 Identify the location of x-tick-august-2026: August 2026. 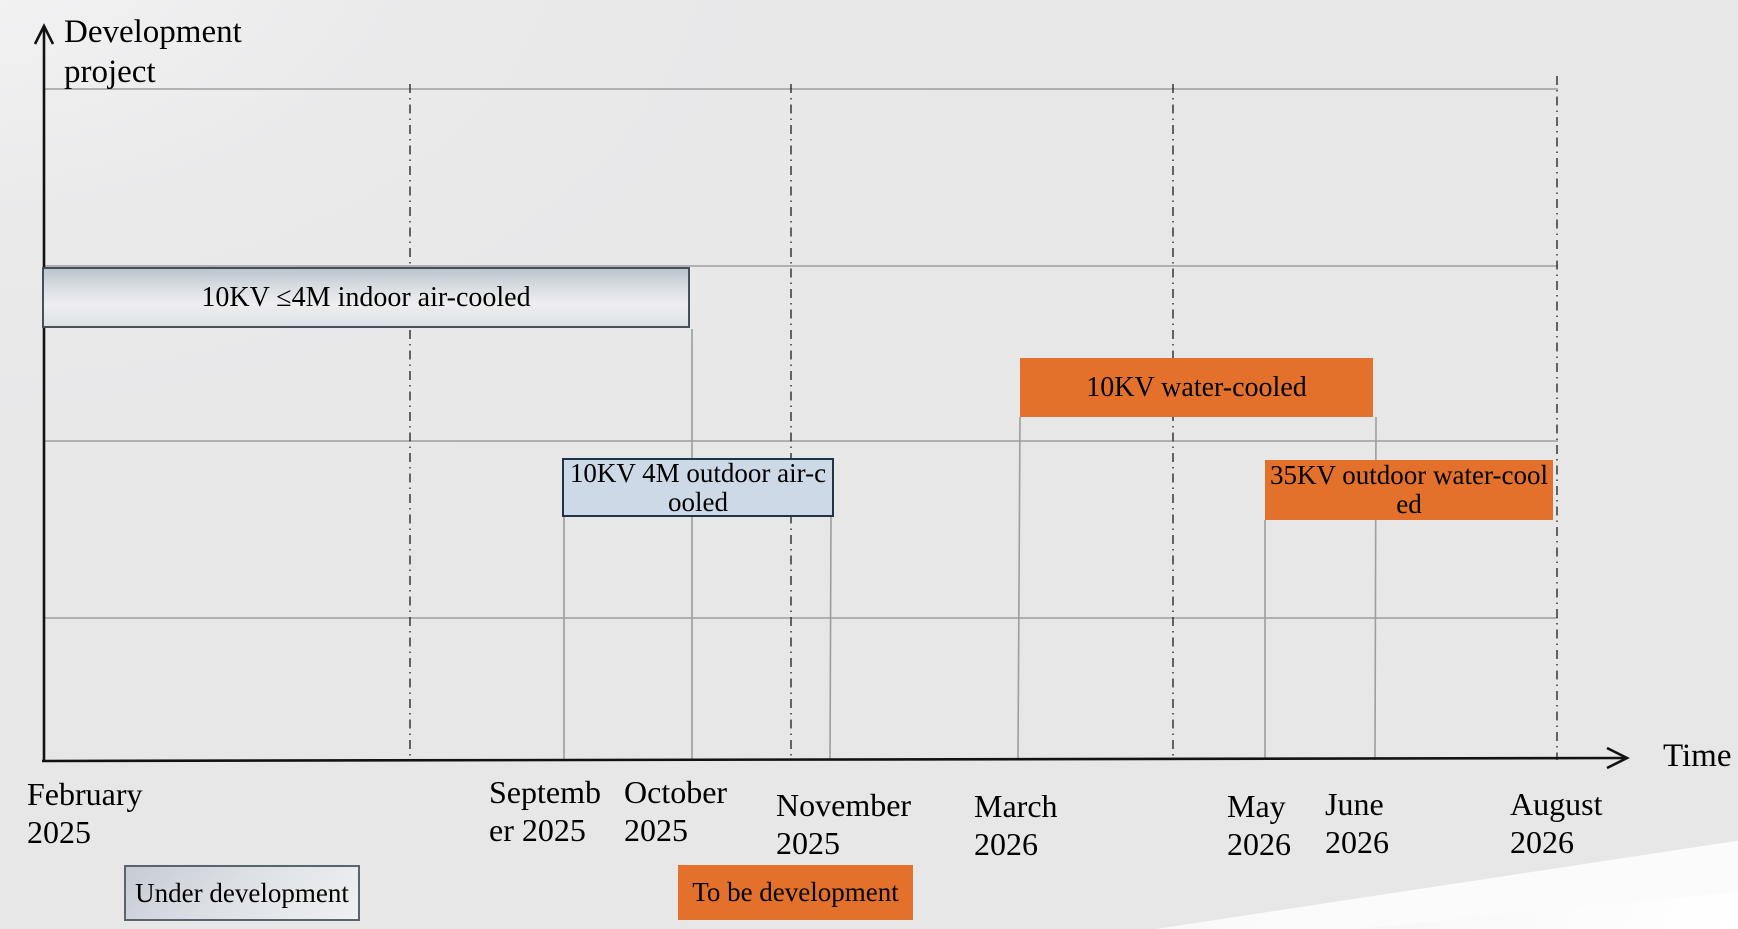
(1556, 823).